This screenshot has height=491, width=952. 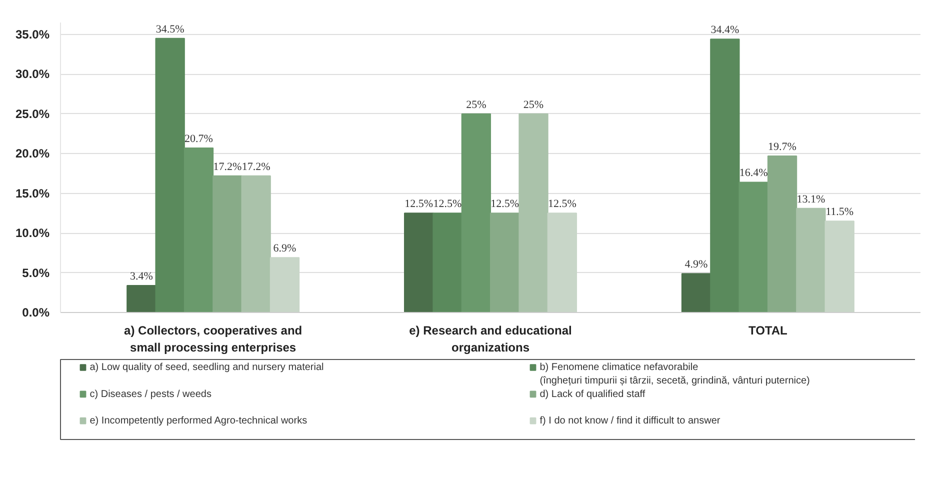 What do you see at coordinates (198, 139) in the screenshot?
I see `data-label: 20.7%` at bounding box center [198, 139].